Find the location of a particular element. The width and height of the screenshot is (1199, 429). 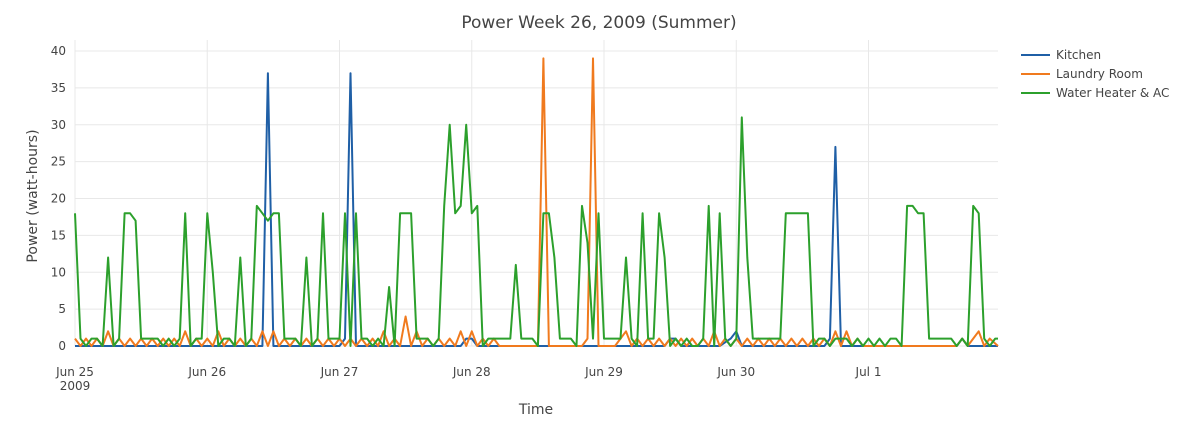

x-tick-label: Jun 26 is located at coordinates (206, 372).